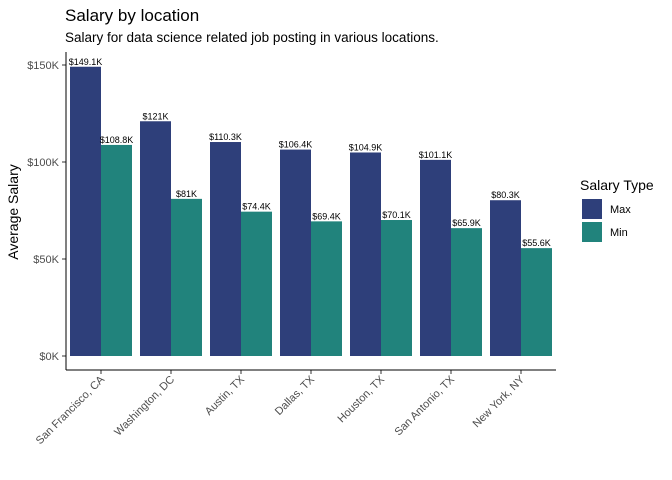 This screenshot has height=480, width=672. What do you see at coordinates (132, 15) in the screenshot?
I see `chart-title: Salary by location` at bounding box center [132, 15].